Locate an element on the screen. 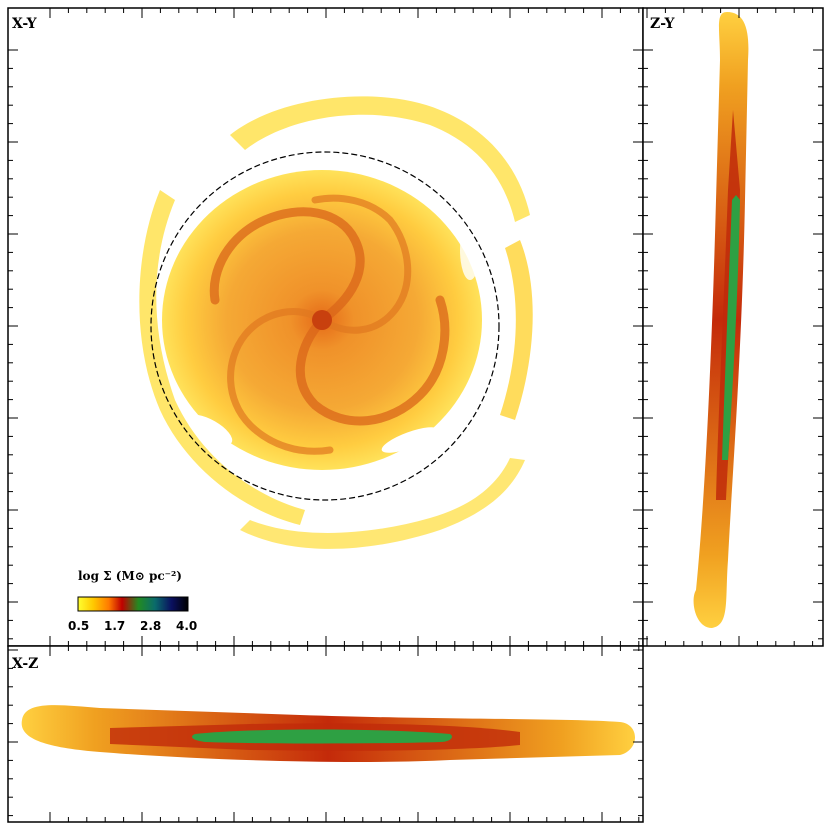 This screenshot has height=830, width=830. gap-lower-right is located at coordinates (410, 440).